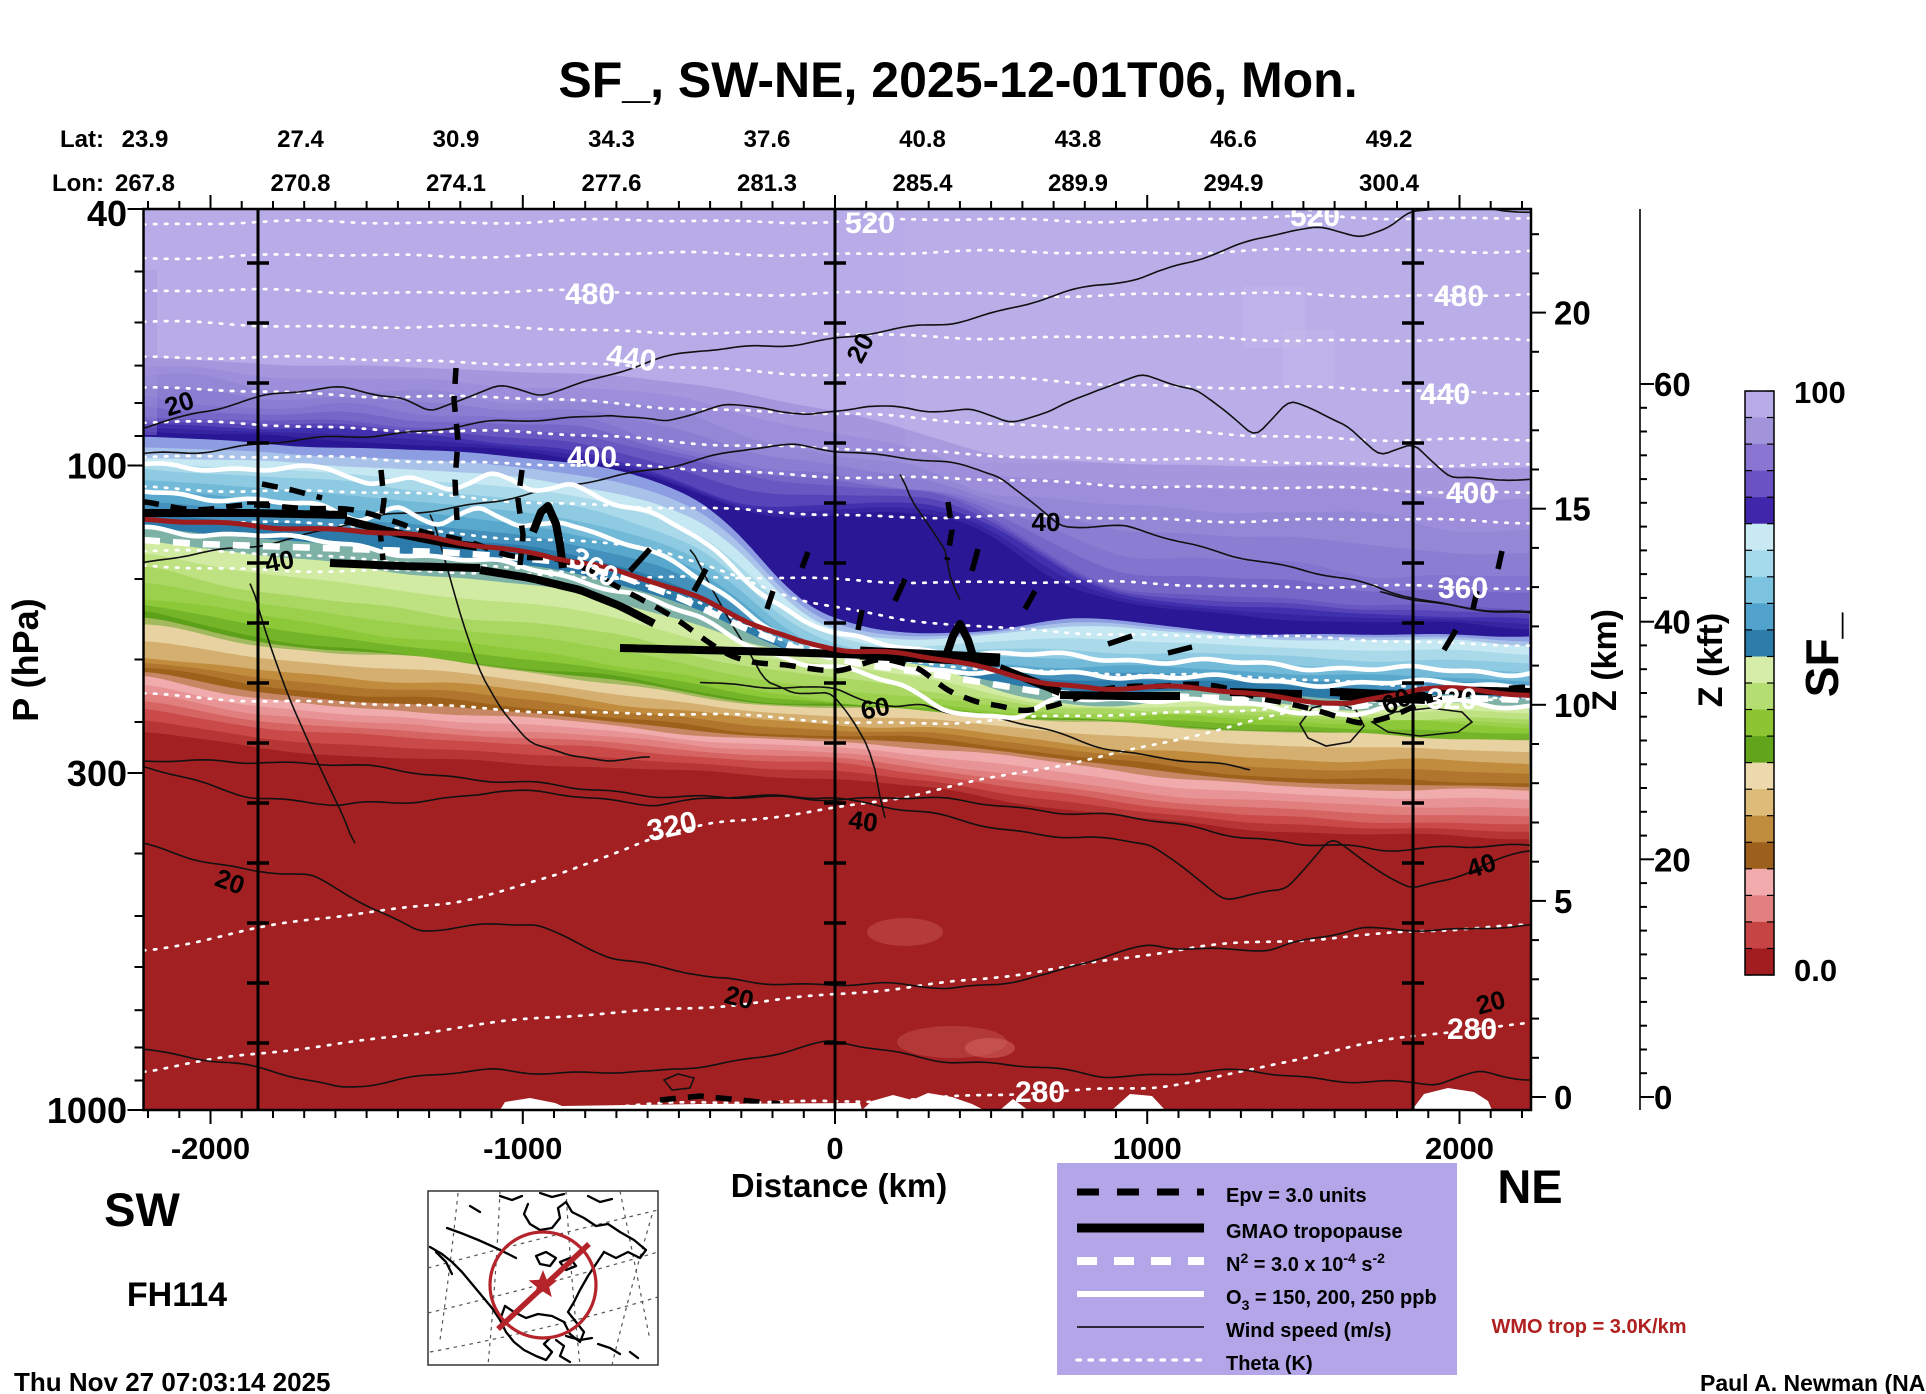 Image resolution: width=1926 pixels, height=1394 pixels. What do you see at coordinates (522, 1148) in the screenshot?
I see `svg-text: -1000` at bounding box center [522, 1148].